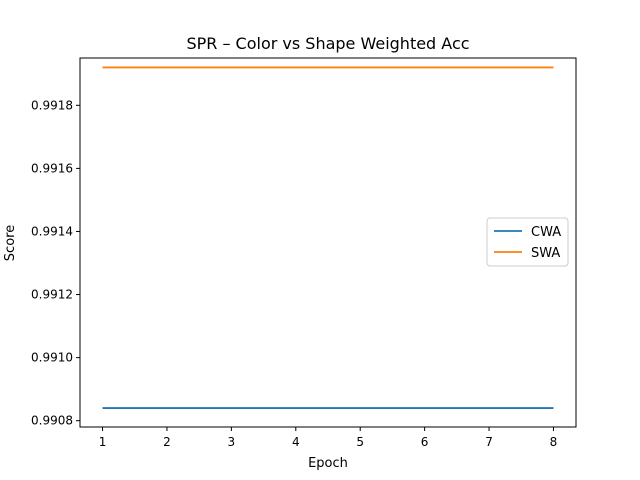 The image size is (640, 480). What do you see at coordinates (328, 463) in the screenshot?
I see `x-axis-label: Epoch` at bounding box center [328, 463].